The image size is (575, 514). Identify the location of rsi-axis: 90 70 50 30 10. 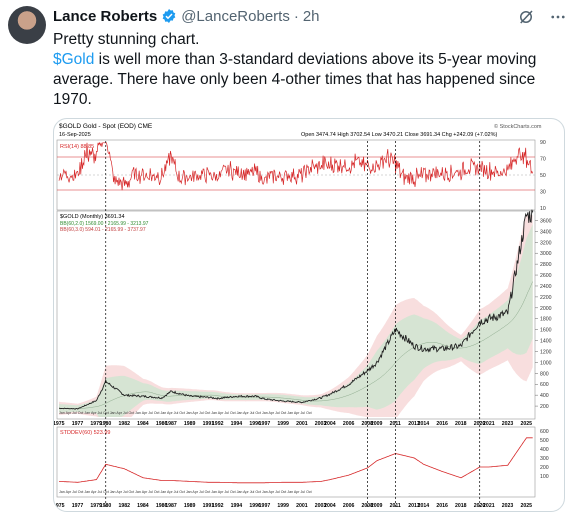
(543, 176).